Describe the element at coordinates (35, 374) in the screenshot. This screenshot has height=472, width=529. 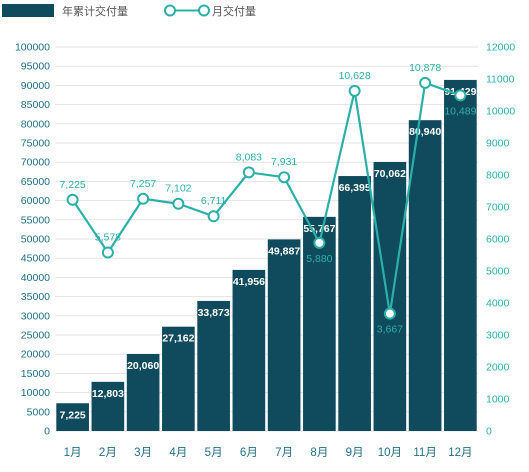
I see `y-left-tick-label: 15000` at that location.